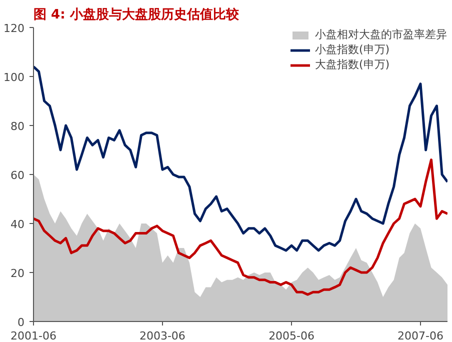 This screenshot has height=342, width=452. Describe the element at coordinates (162, 336) in the screenshot. I see `x-tick-label: 2003-06` at that location.